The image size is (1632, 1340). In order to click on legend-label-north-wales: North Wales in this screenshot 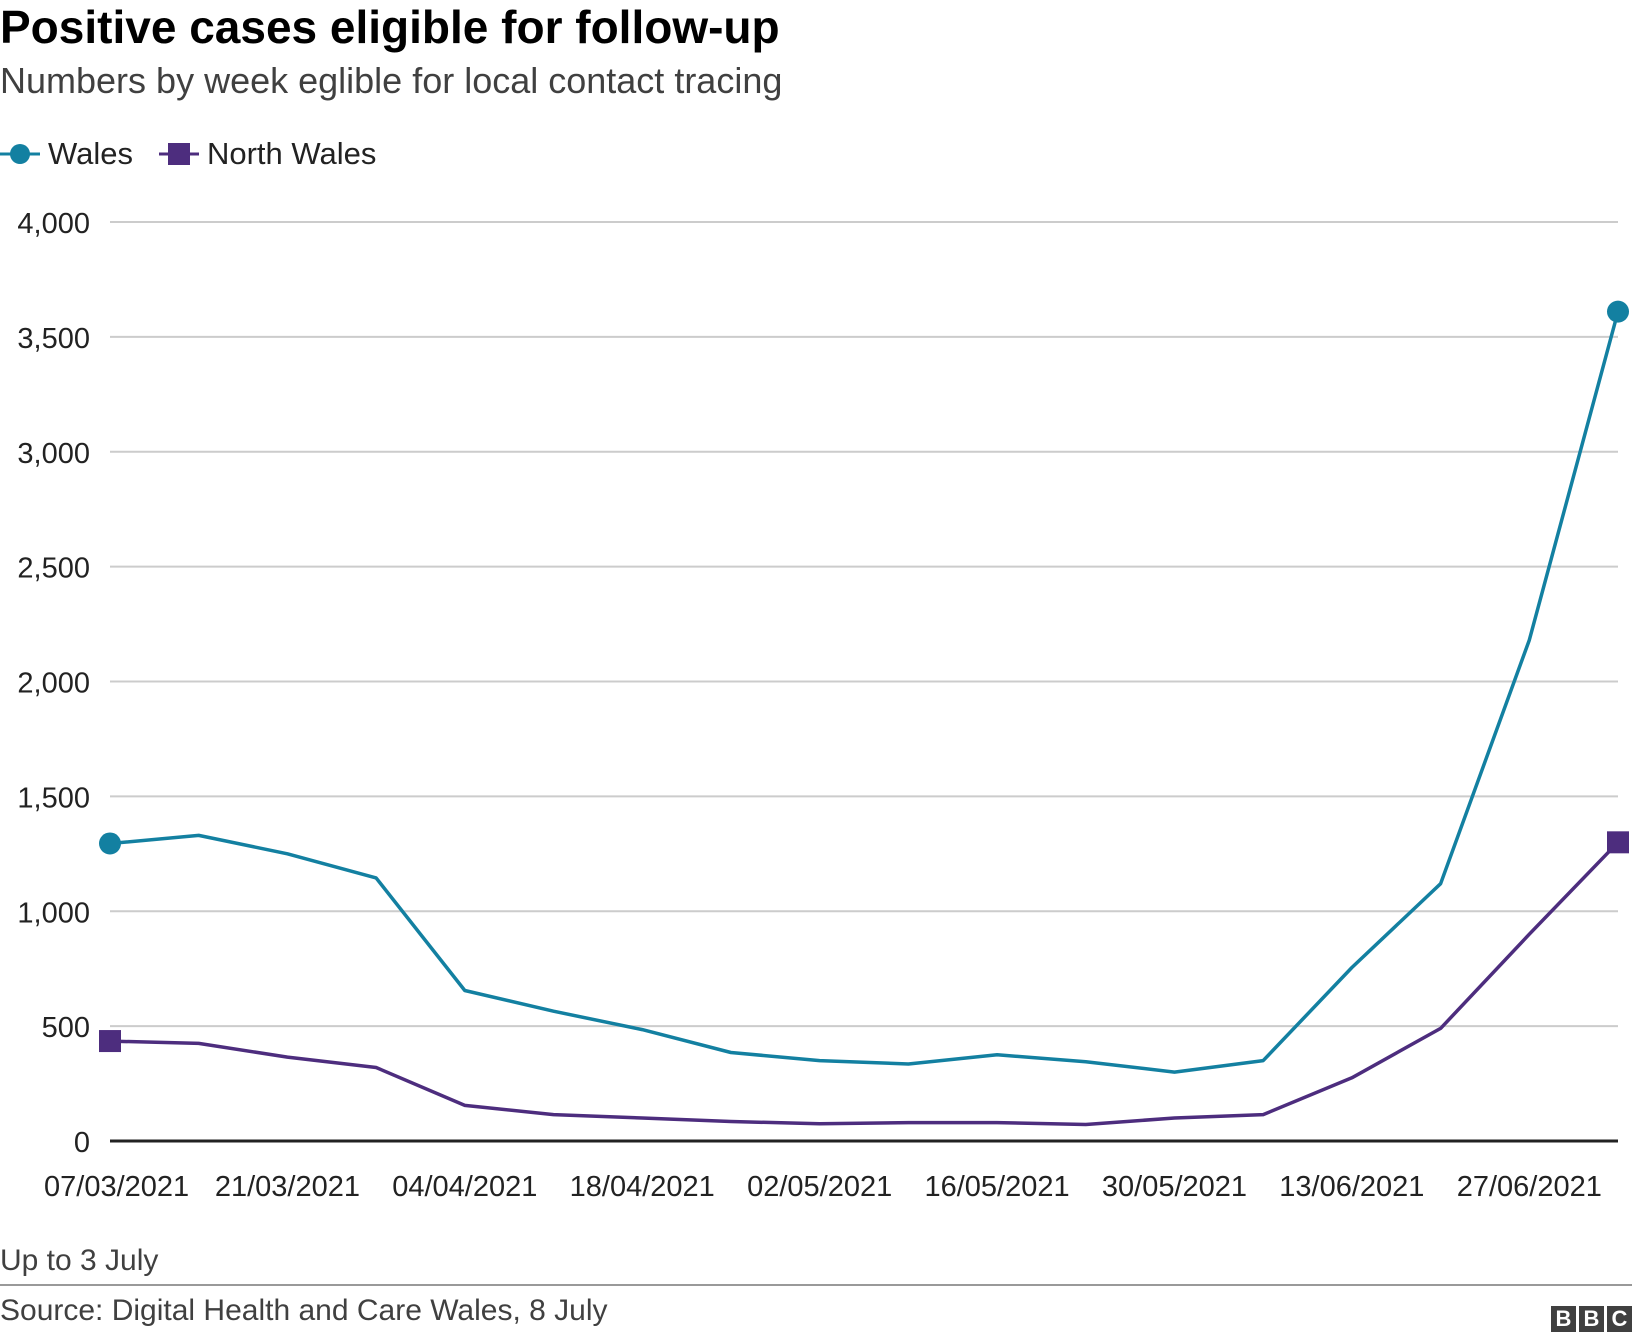, I will do `click(291, 153)`.